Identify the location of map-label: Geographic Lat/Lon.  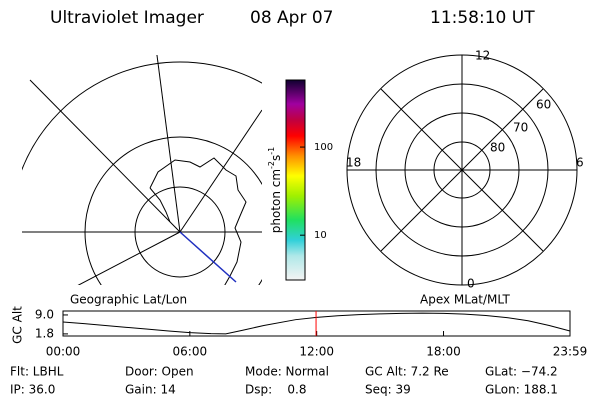
(128, 300).